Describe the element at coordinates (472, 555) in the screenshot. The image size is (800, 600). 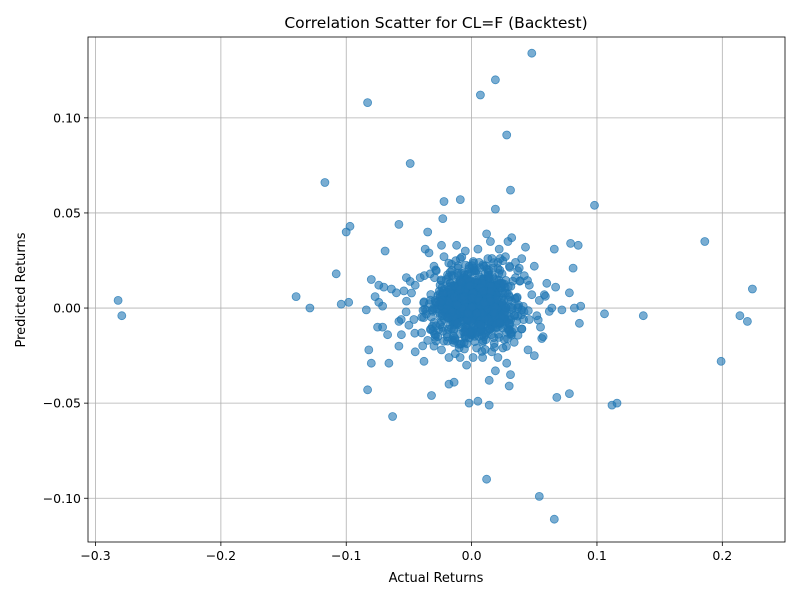
I see `x-tick-label: 0.0` at that location.